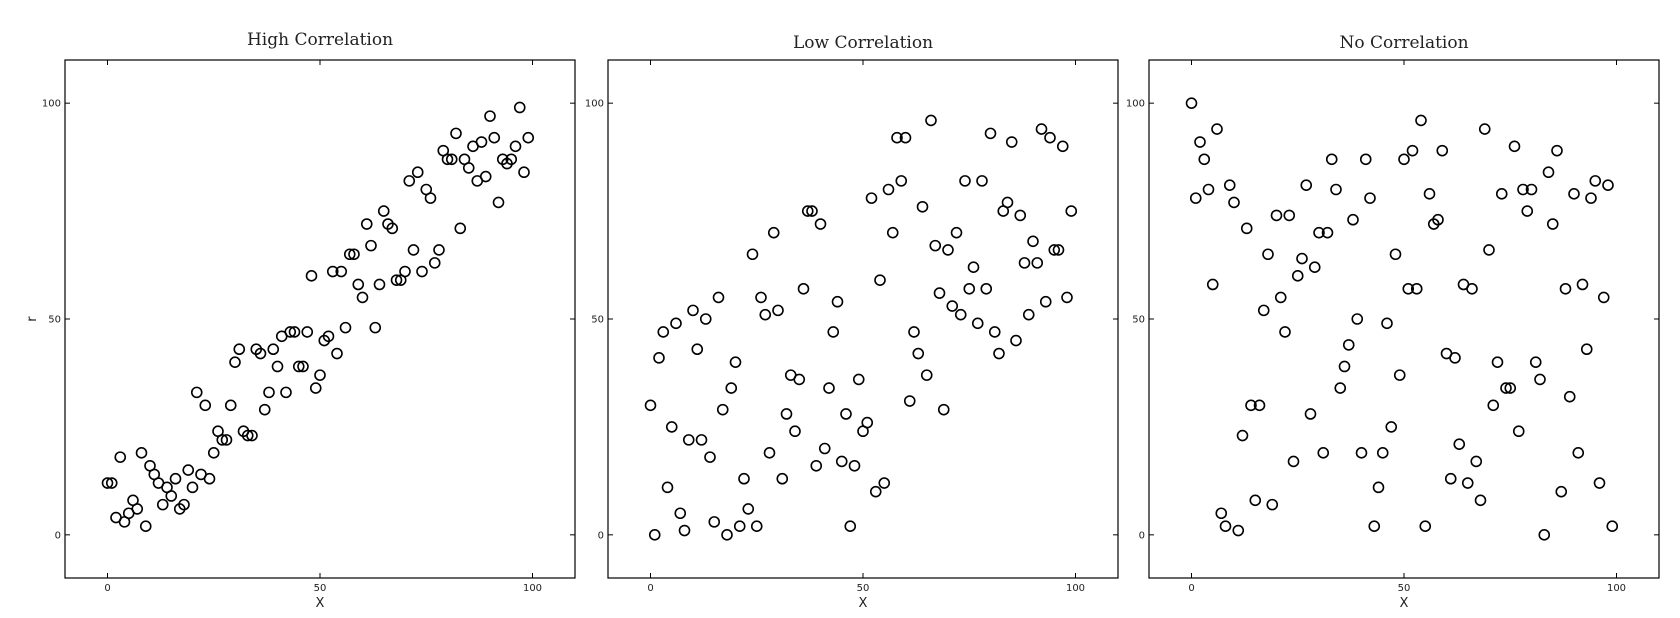 The width and height of the screenshot is (1680, 618). I want to click on y-tick-label: 100, so click(51, 104).